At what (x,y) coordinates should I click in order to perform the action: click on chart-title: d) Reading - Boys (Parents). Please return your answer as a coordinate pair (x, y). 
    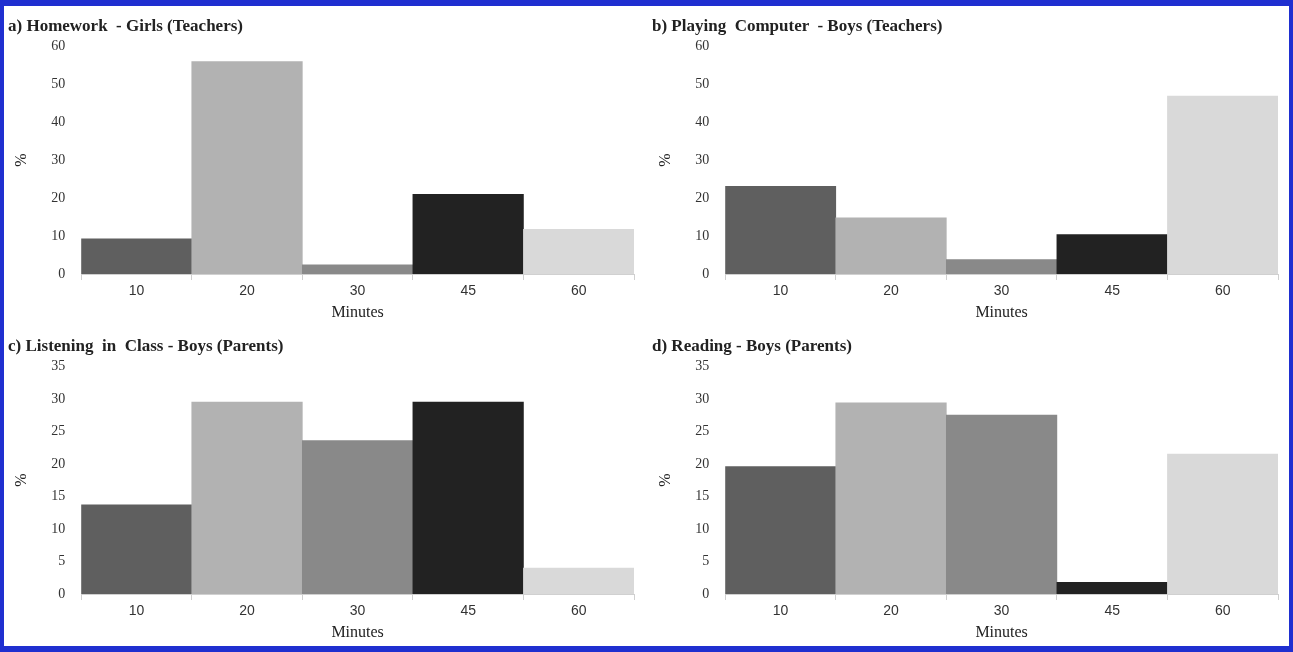
    Looking at the image, I should click on (752, 345).